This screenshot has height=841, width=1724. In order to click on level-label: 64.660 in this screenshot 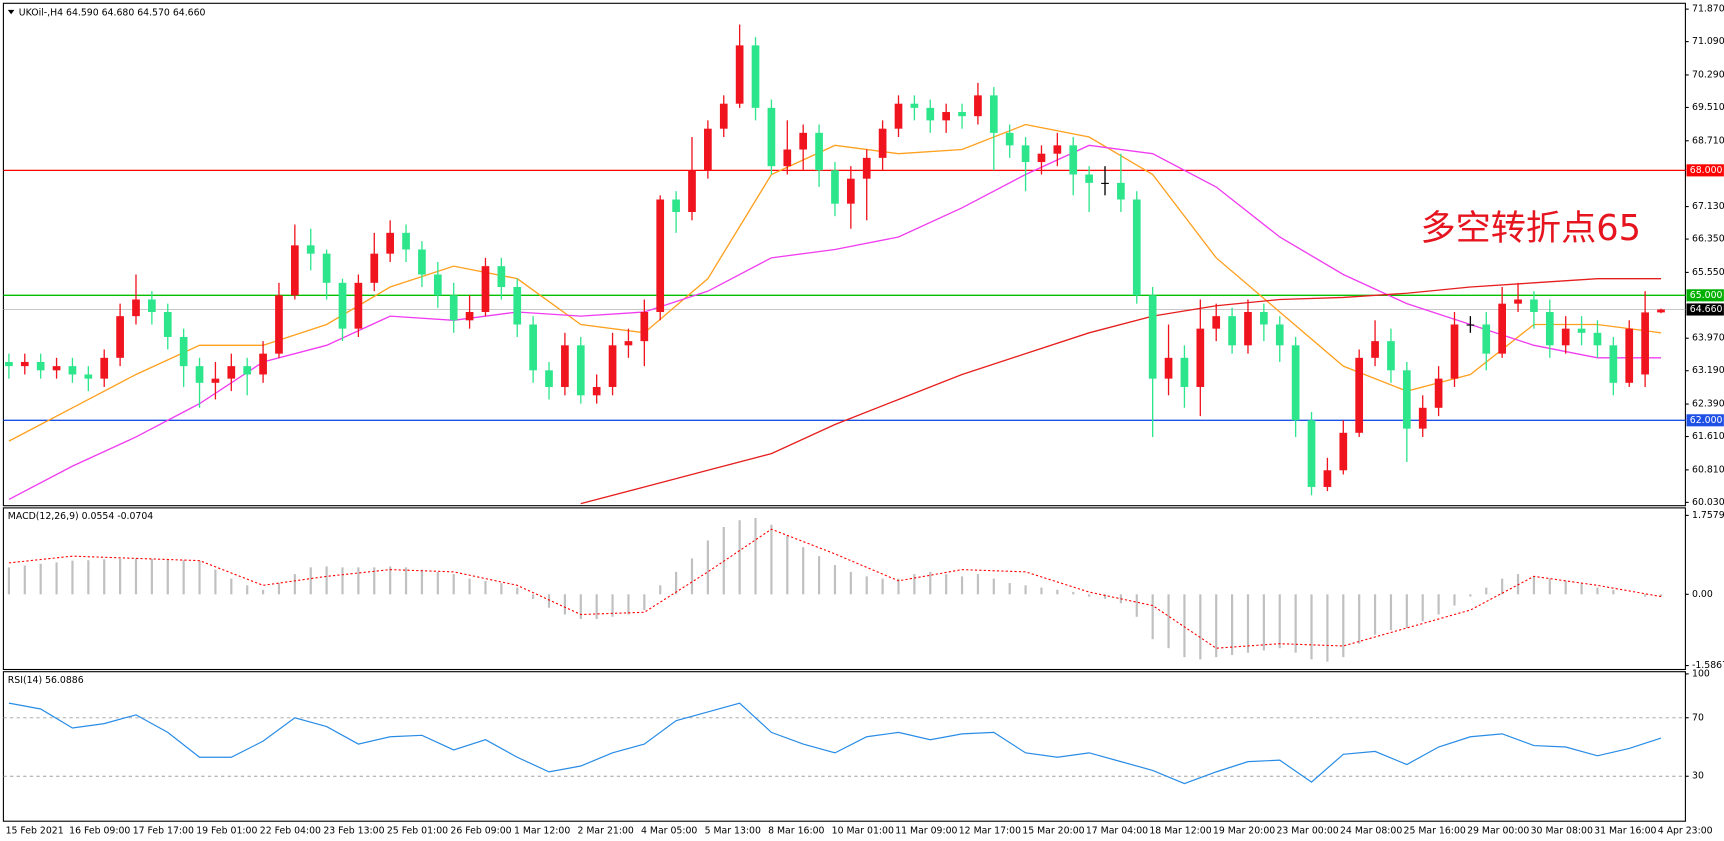, I will do `click(1706, 309)`.